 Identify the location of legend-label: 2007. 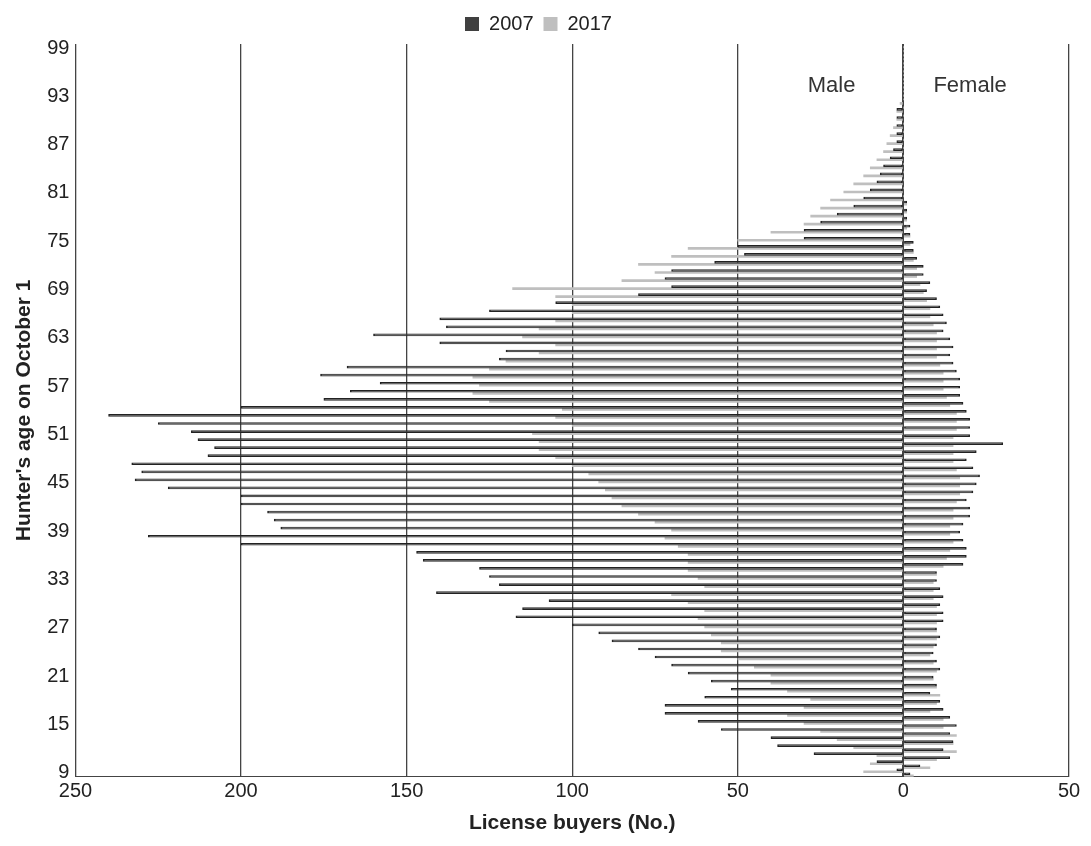
(511, 22).